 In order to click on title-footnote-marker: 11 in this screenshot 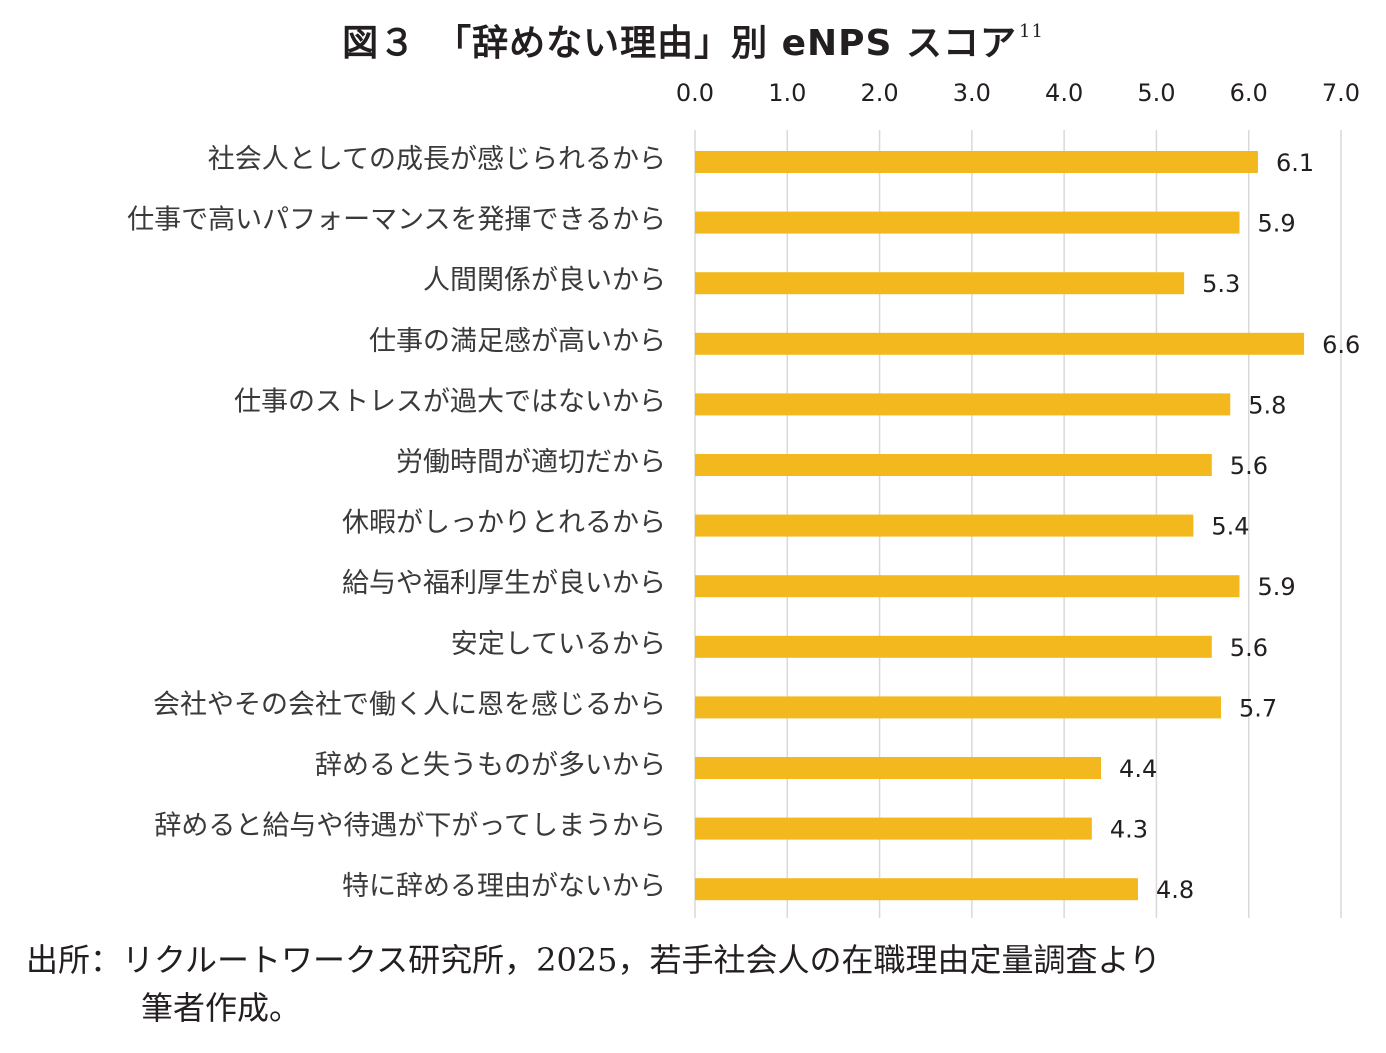, I will do `click(1031, 31)`.